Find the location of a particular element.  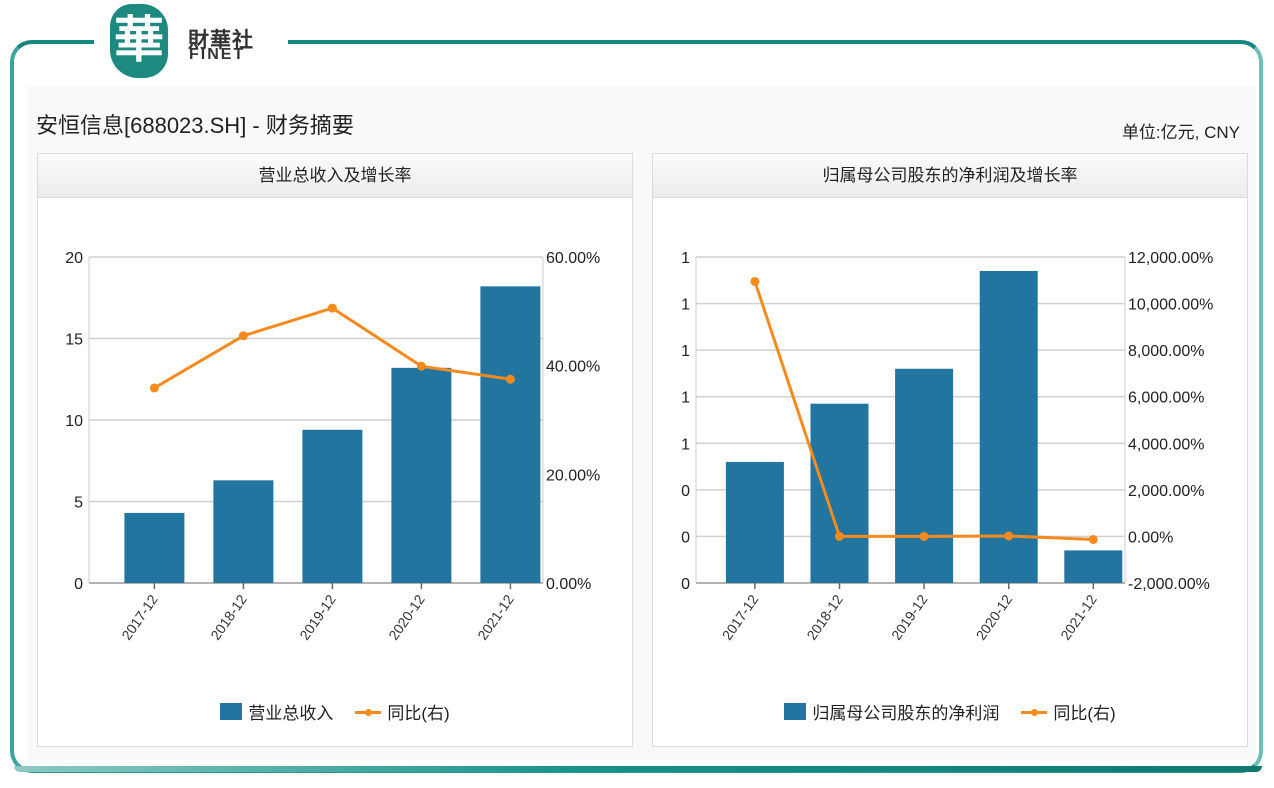

panel-title: 营业总收入及增长率 is located at coordinates (335, 176).